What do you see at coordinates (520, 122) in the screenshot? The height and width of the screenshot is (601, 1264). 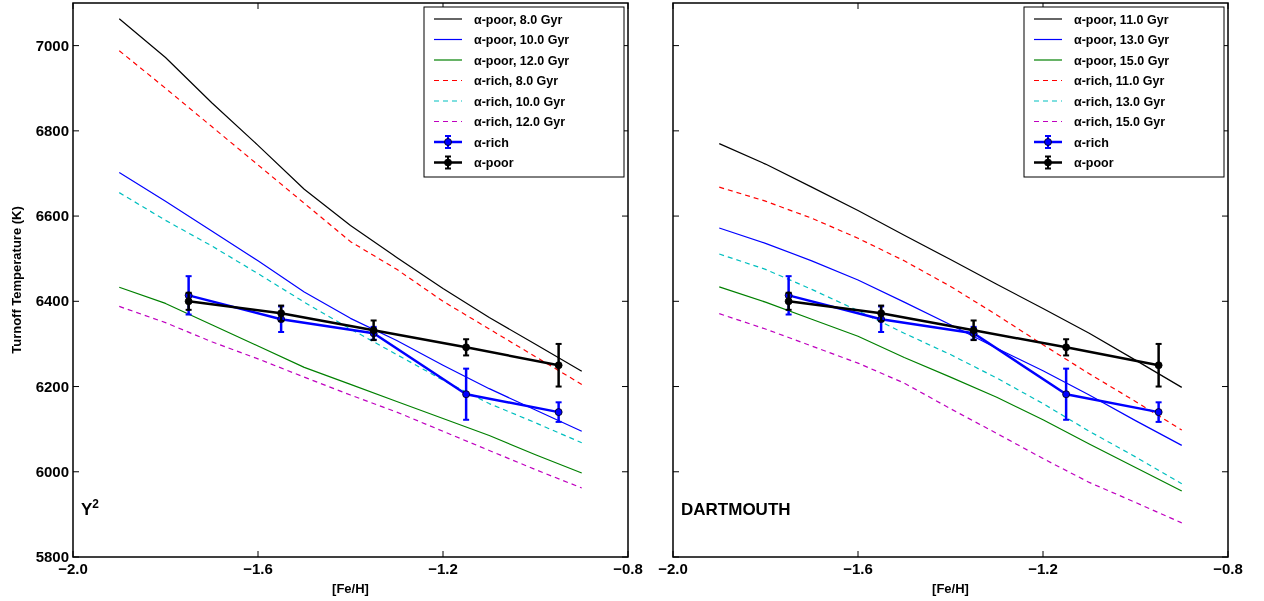 I see `legend-label: α-rich, 12.0 Gyr` at bounding box center [520, 122].